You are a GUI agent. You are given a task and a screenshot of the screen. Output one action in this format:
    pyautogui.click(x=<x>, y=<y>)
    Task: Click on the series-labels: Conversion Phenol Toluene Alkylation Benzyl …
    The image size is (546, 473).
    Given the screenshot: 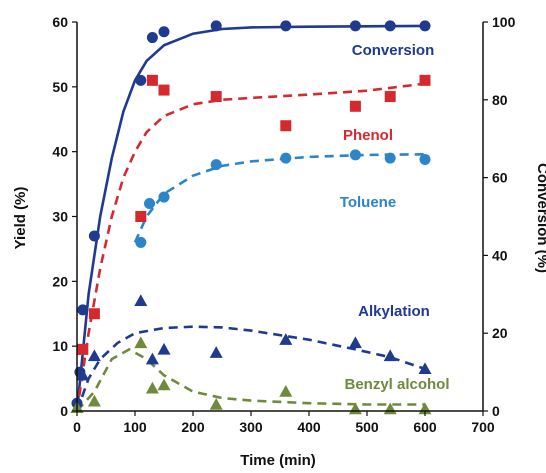 What is the action you would take?
    pyautogui.click(x=395, y=217)
    